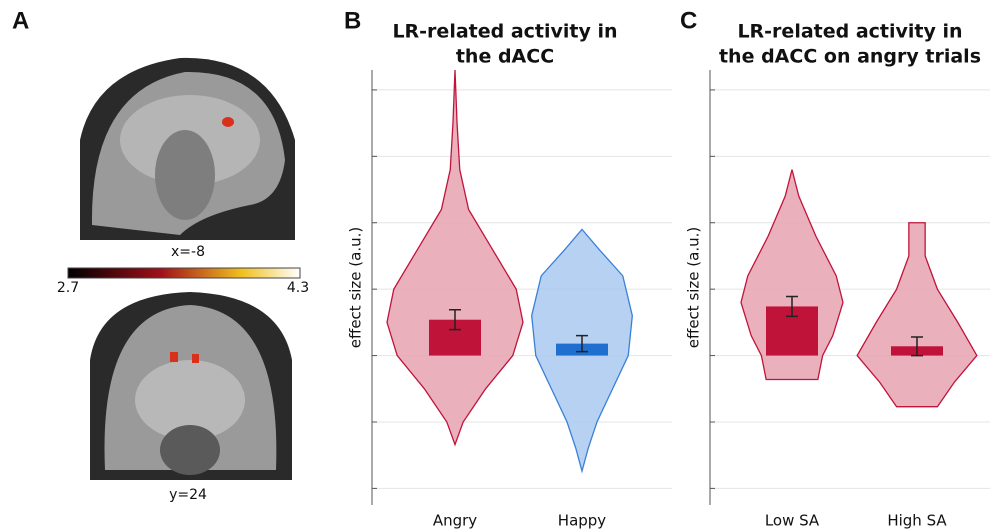 Image resolution: width=990 pixels, height=532 pixels. Describe the element at coordinates (505, 57) in the screenshot. I see `chart-title: the dACC` at that location.